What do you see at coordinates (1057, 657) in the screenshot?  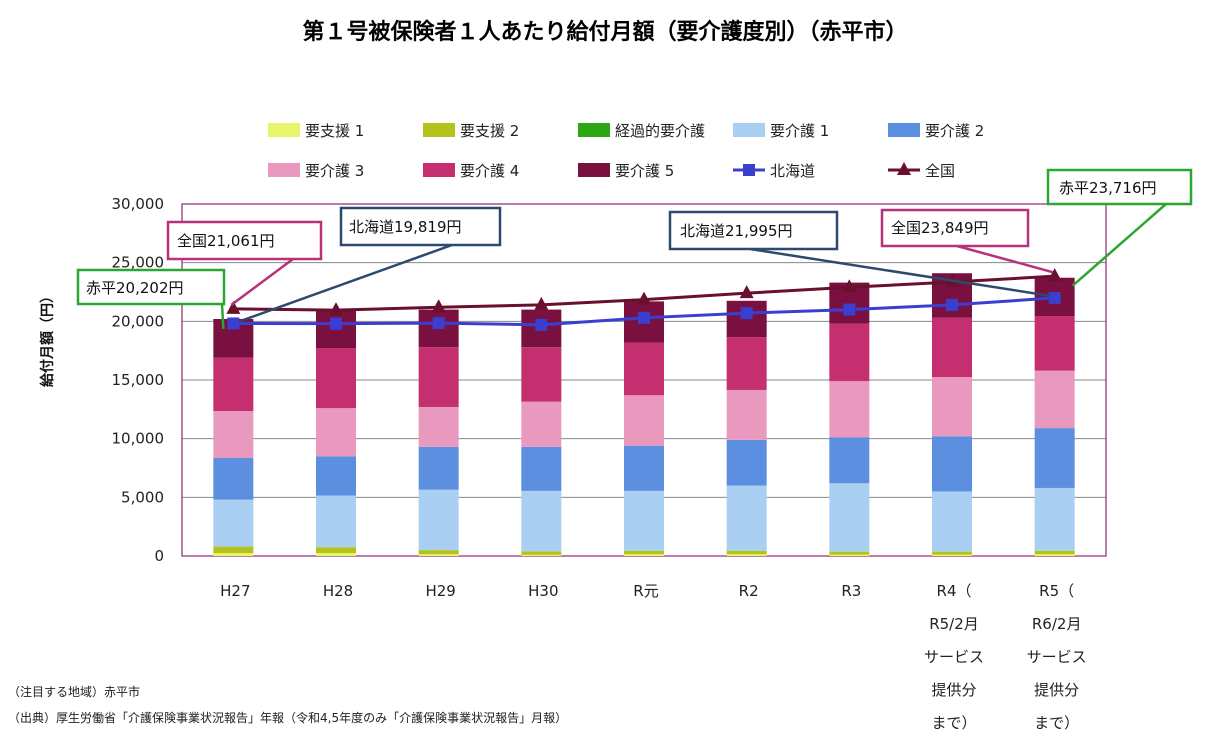 I see `x-tick-label: サービス` at bounding box center [1057, 657].